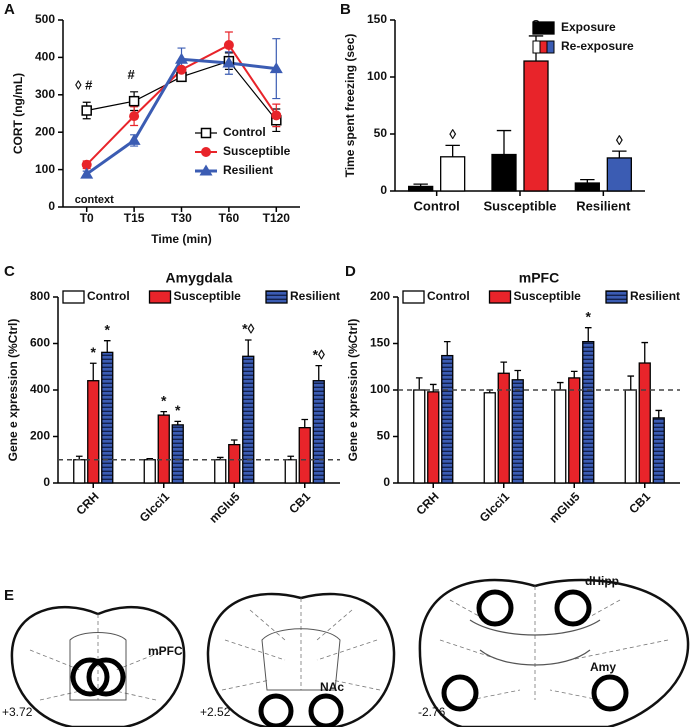 This screenshot has height=727, width=692. Describe the element at coordinates (155, 507) in the screenshot. I see `x-tick-label: Glcci1` at that location.